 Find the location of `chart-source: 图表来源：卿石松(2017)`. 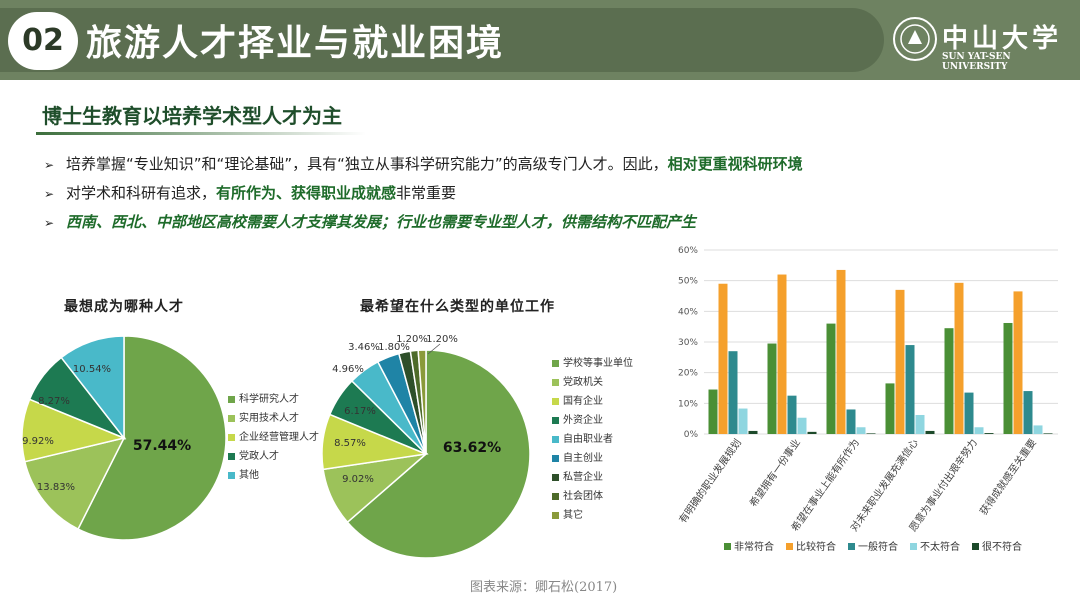

chart-source: 图表来源：卿石松(2017) is located at coordinates (544, 587).